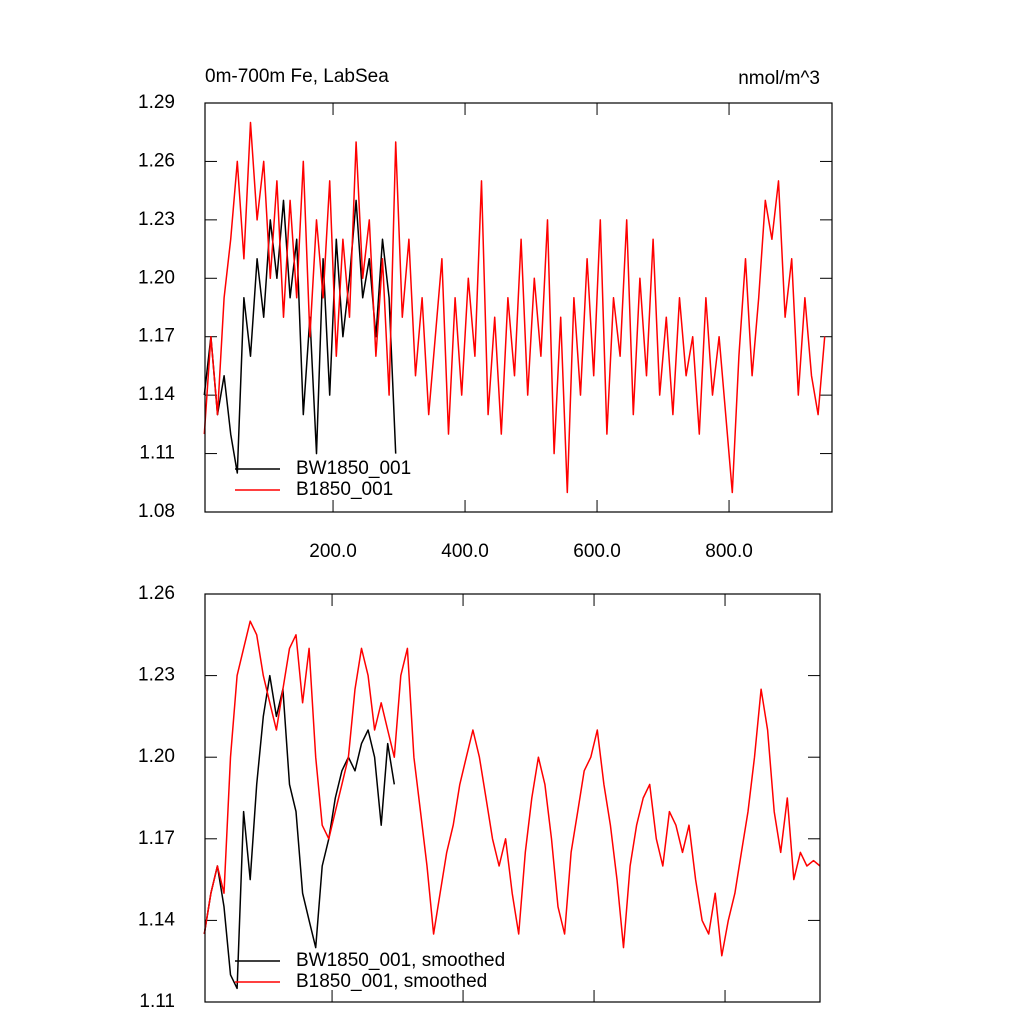 This screenshot has height=1024, width=1024. What do you see at coordinates (353, 468) in the screenshot?
I see `legend-label: BW1850_001` at bounding box center [353, 468].